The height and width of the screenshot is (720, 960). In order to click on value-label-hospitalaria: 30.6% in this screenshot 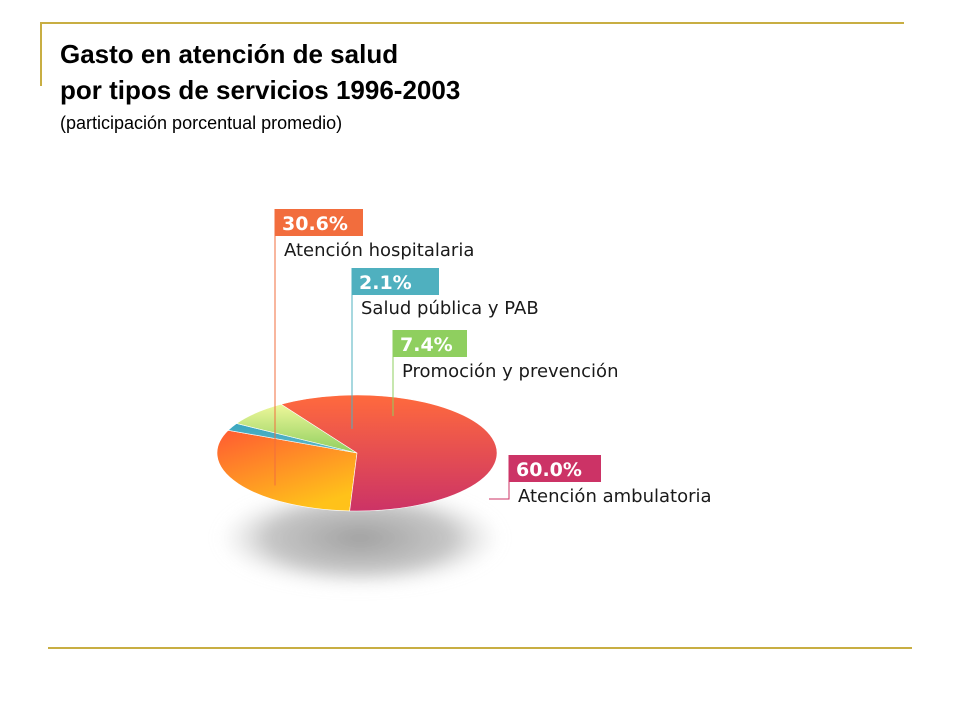, I will do `click(315, 224)`.